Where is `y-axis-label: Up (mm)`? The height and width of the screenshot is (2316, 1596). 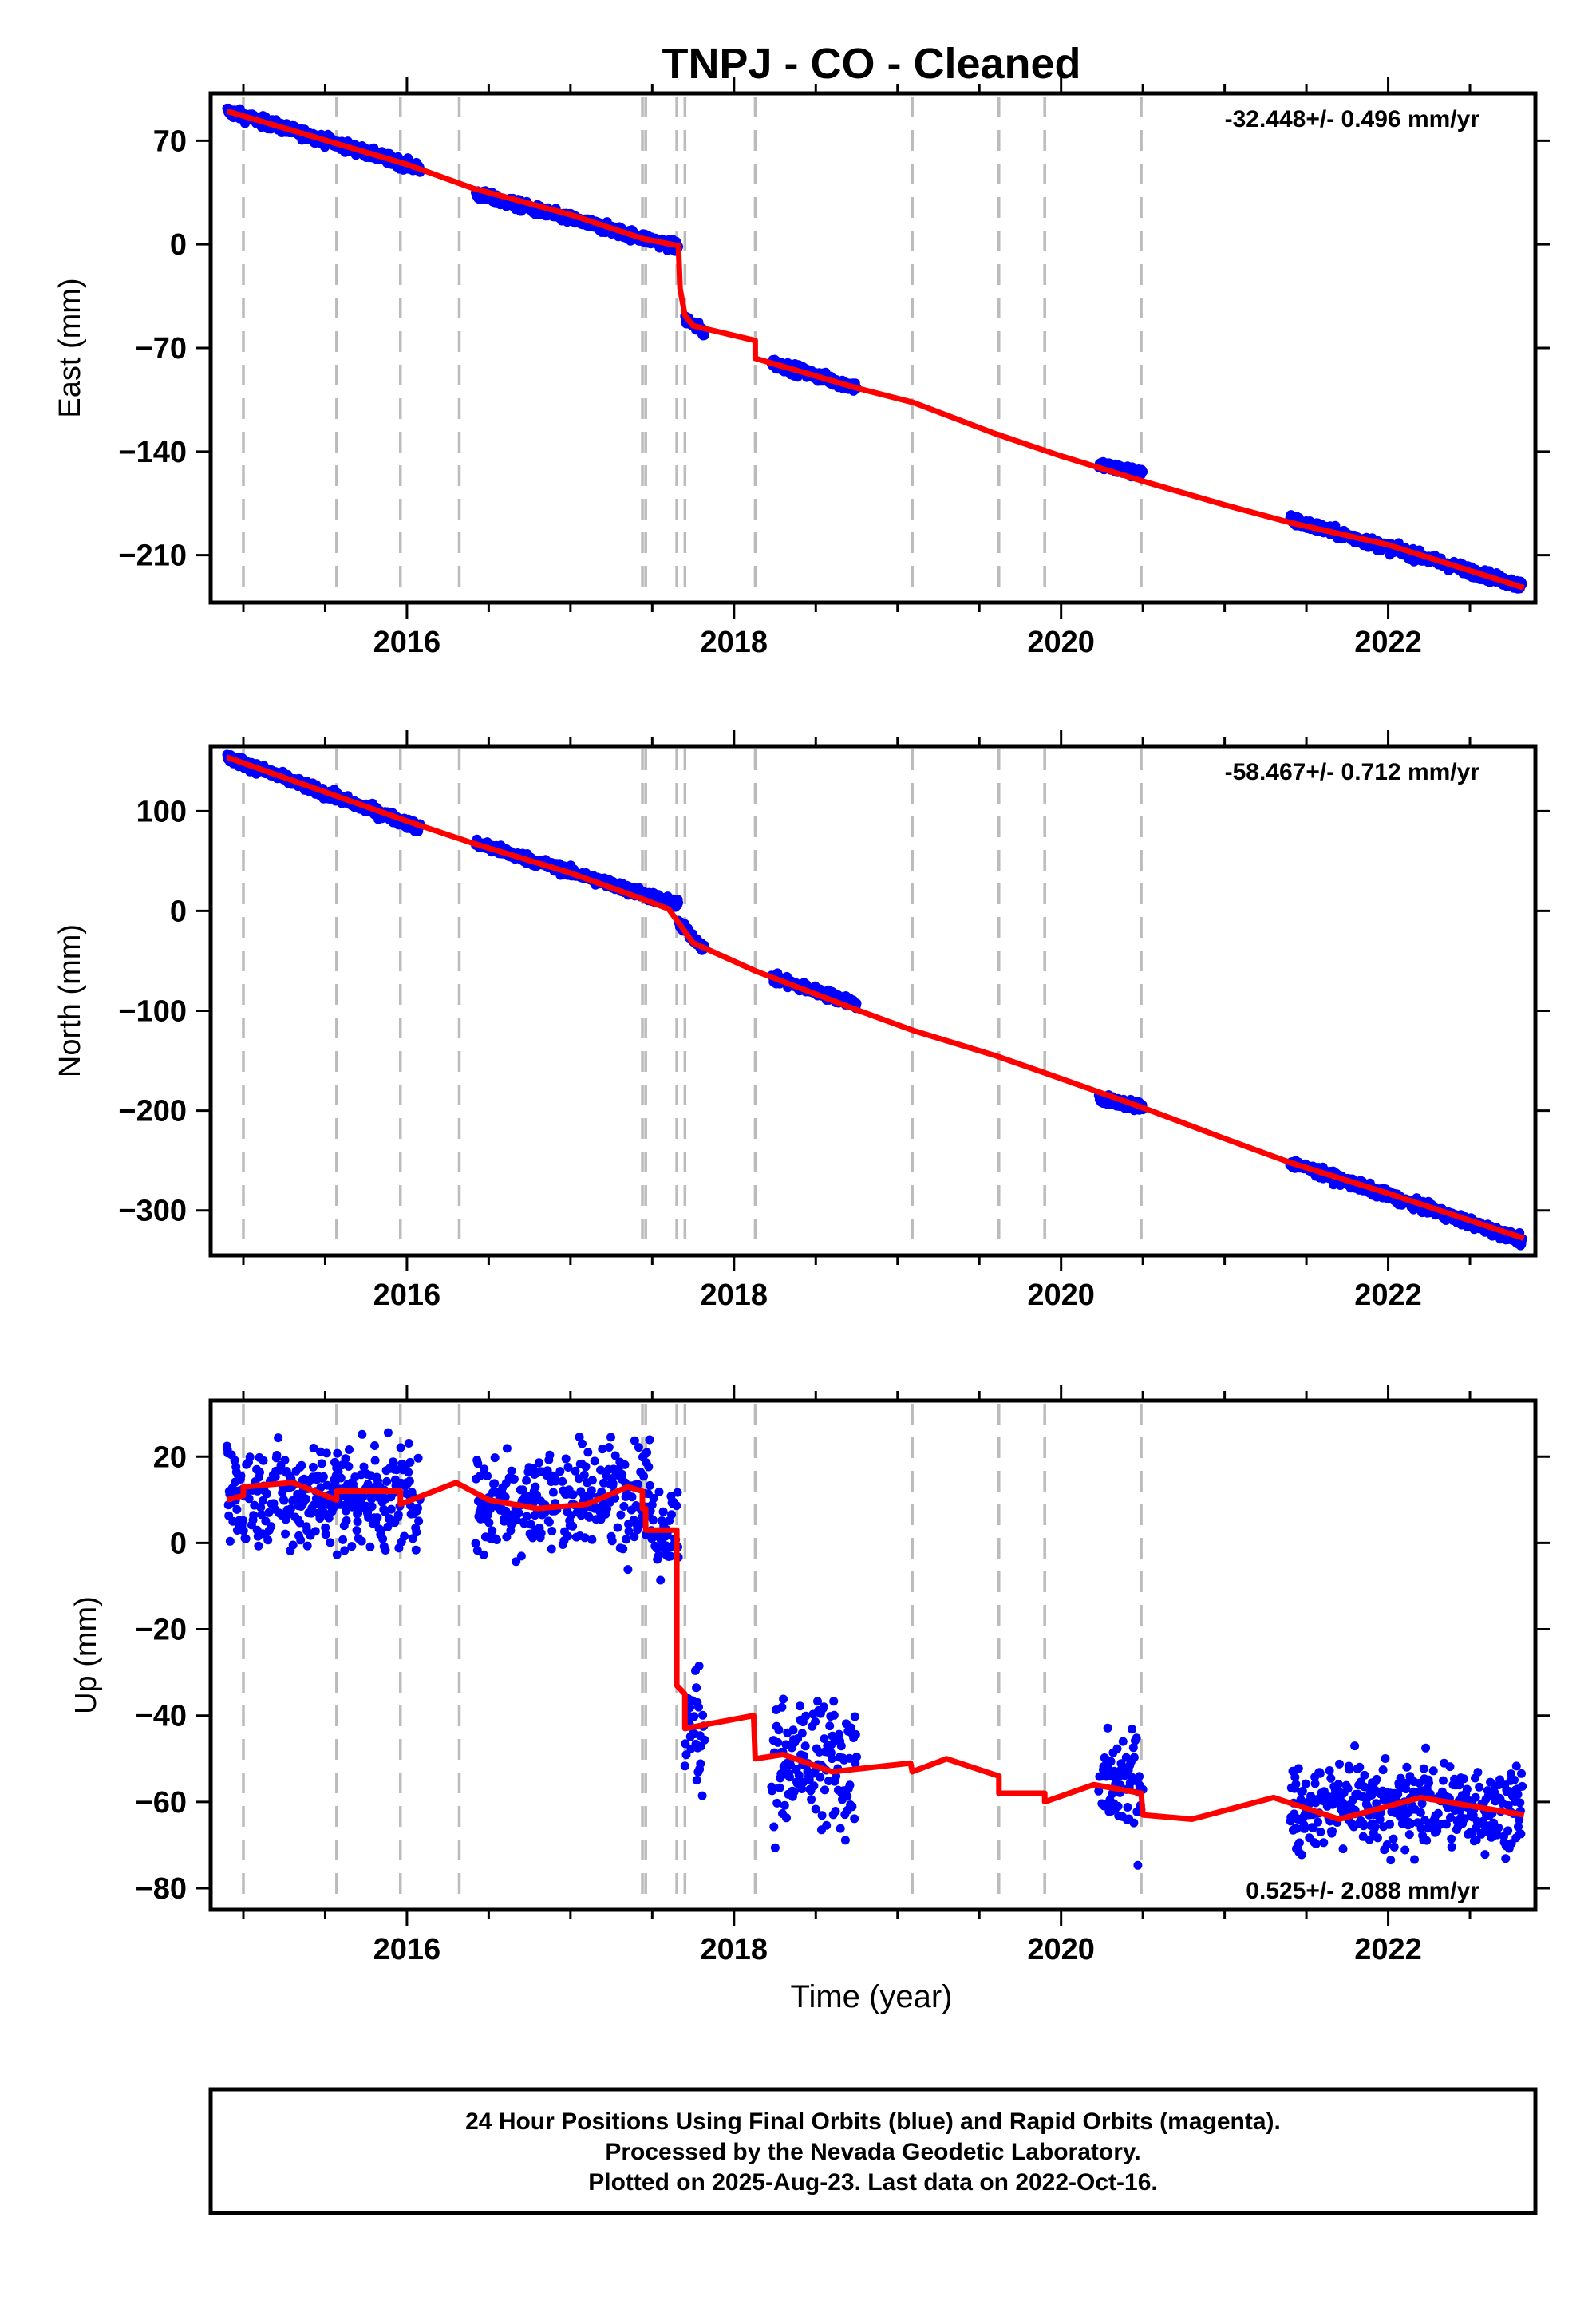 y-axis-label: Up (mm) is located at coordinates (86, 1655).